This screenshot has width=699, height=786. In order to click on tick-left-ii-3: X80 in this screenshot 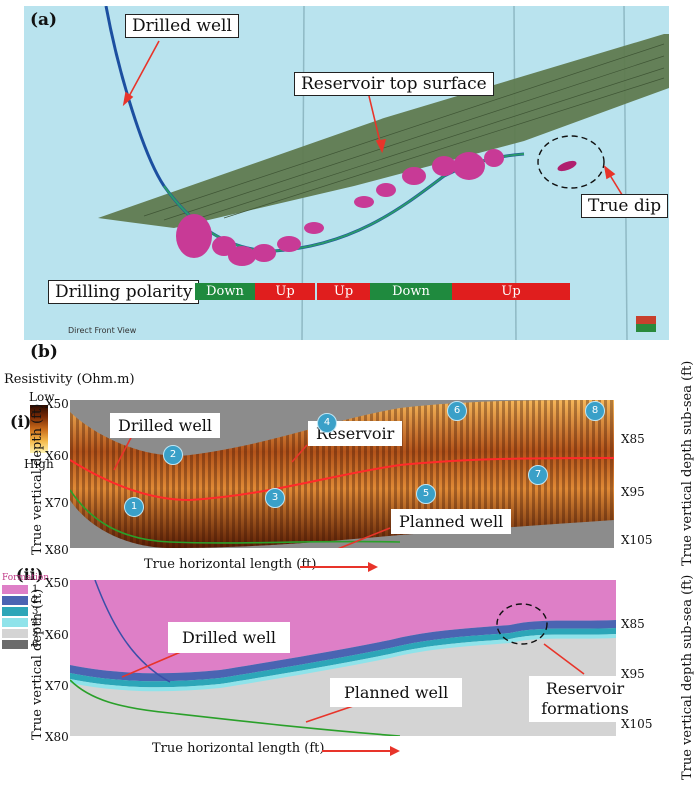, I will do `click(57, 737)`.